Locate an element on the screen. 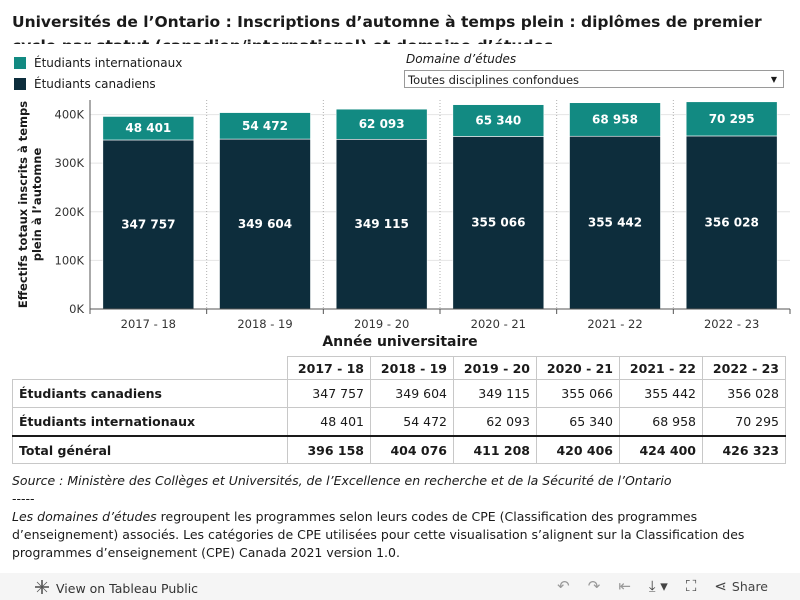 Image resolution: width=800 pixels, height=600 pixels. toolbar-tools: ↶ ↷ ⇤ ⤓ ▾ ⛶ ⋖ Share is located at coordinates (662, 586).